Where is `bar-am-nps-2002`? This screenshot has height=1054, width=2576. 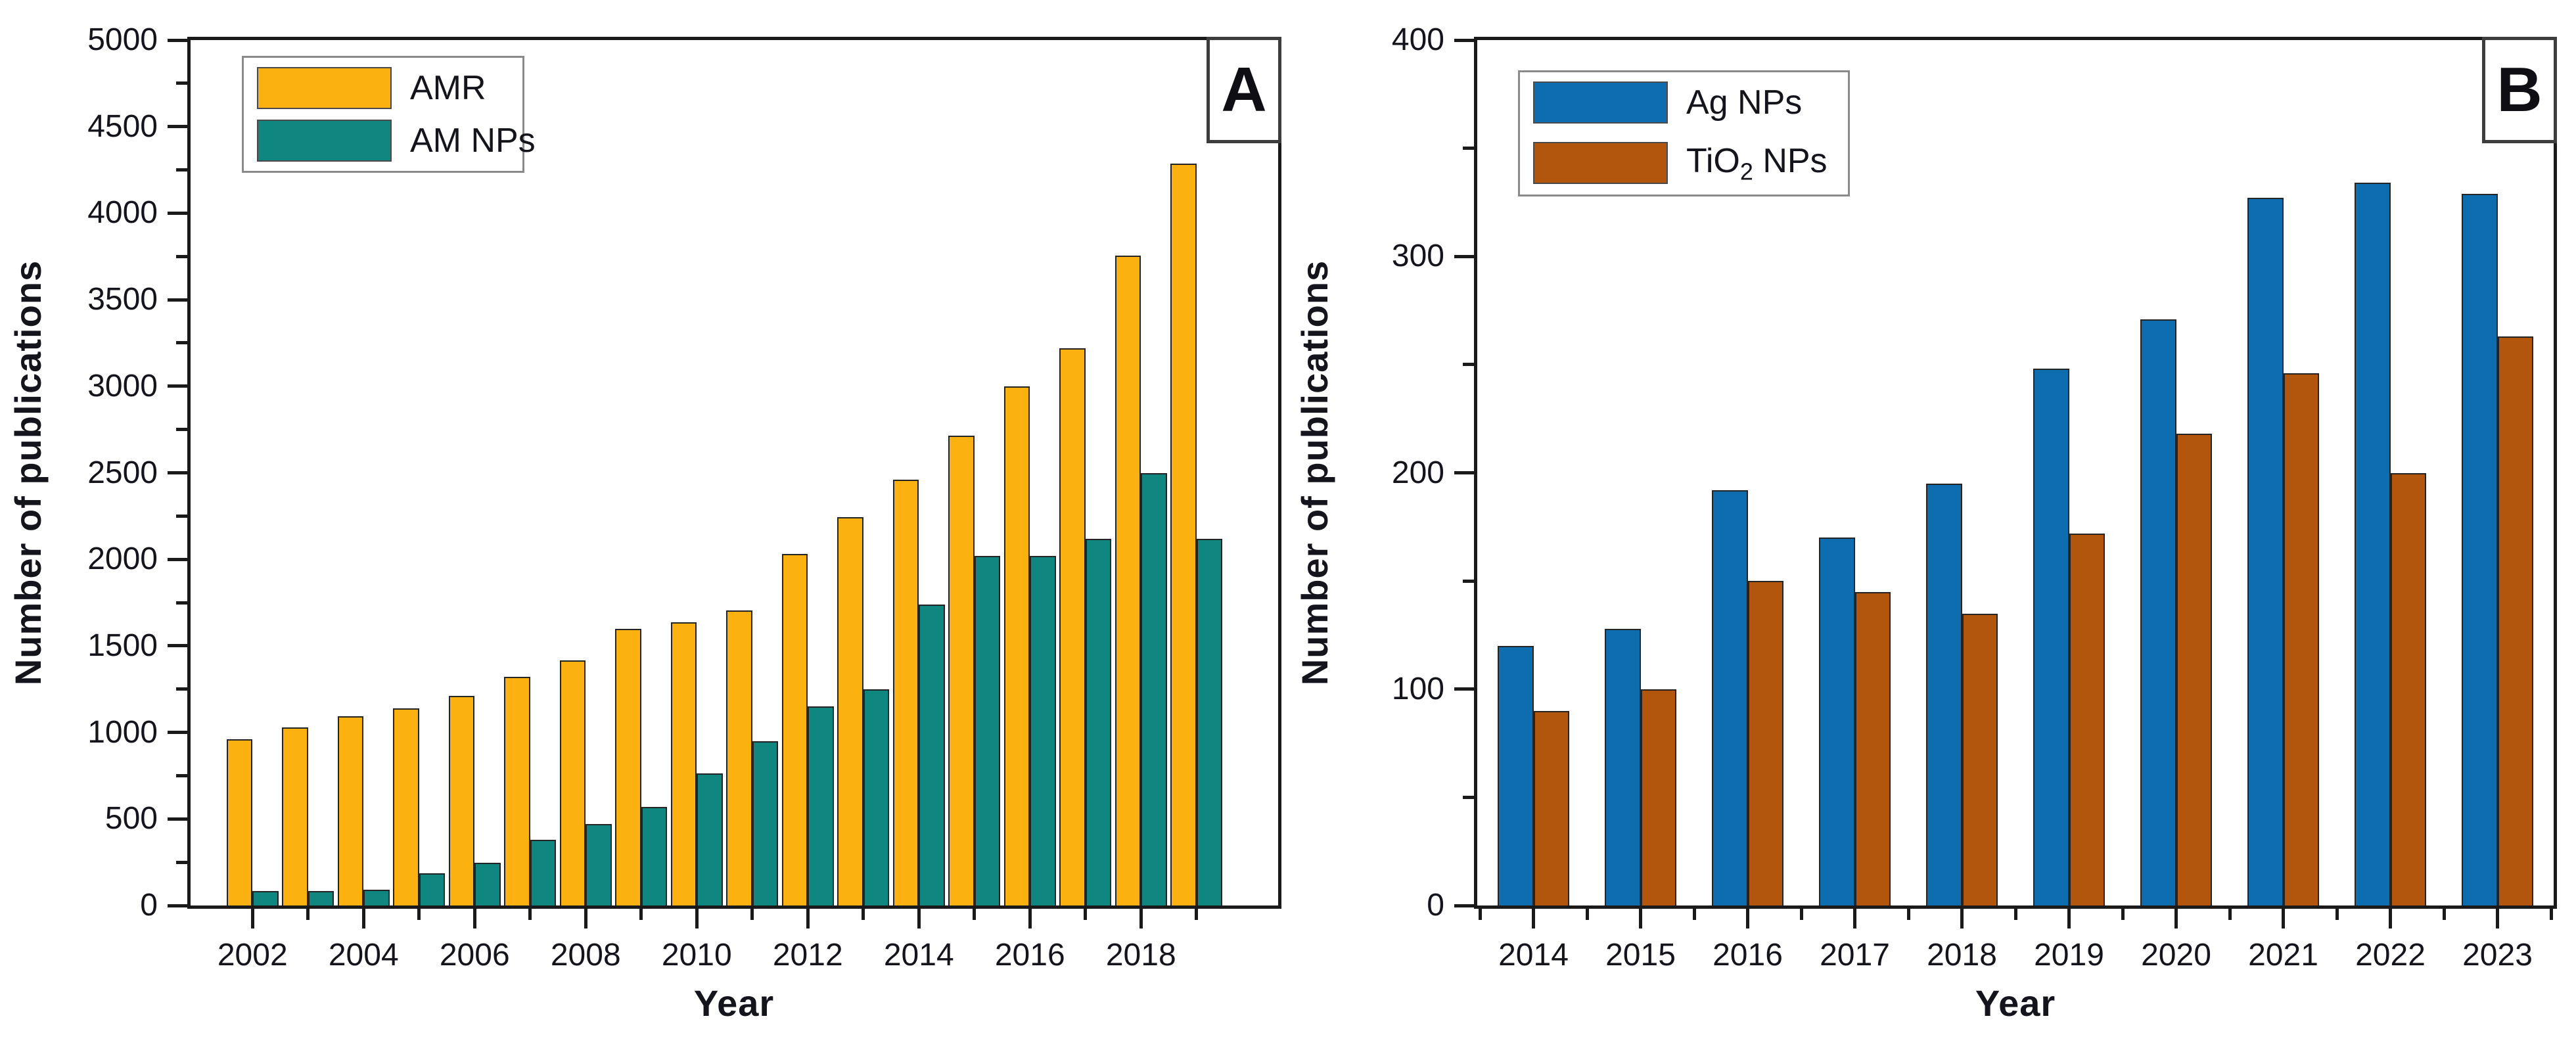
bar-am-nps-2002 is located at coordinates (265, 897).